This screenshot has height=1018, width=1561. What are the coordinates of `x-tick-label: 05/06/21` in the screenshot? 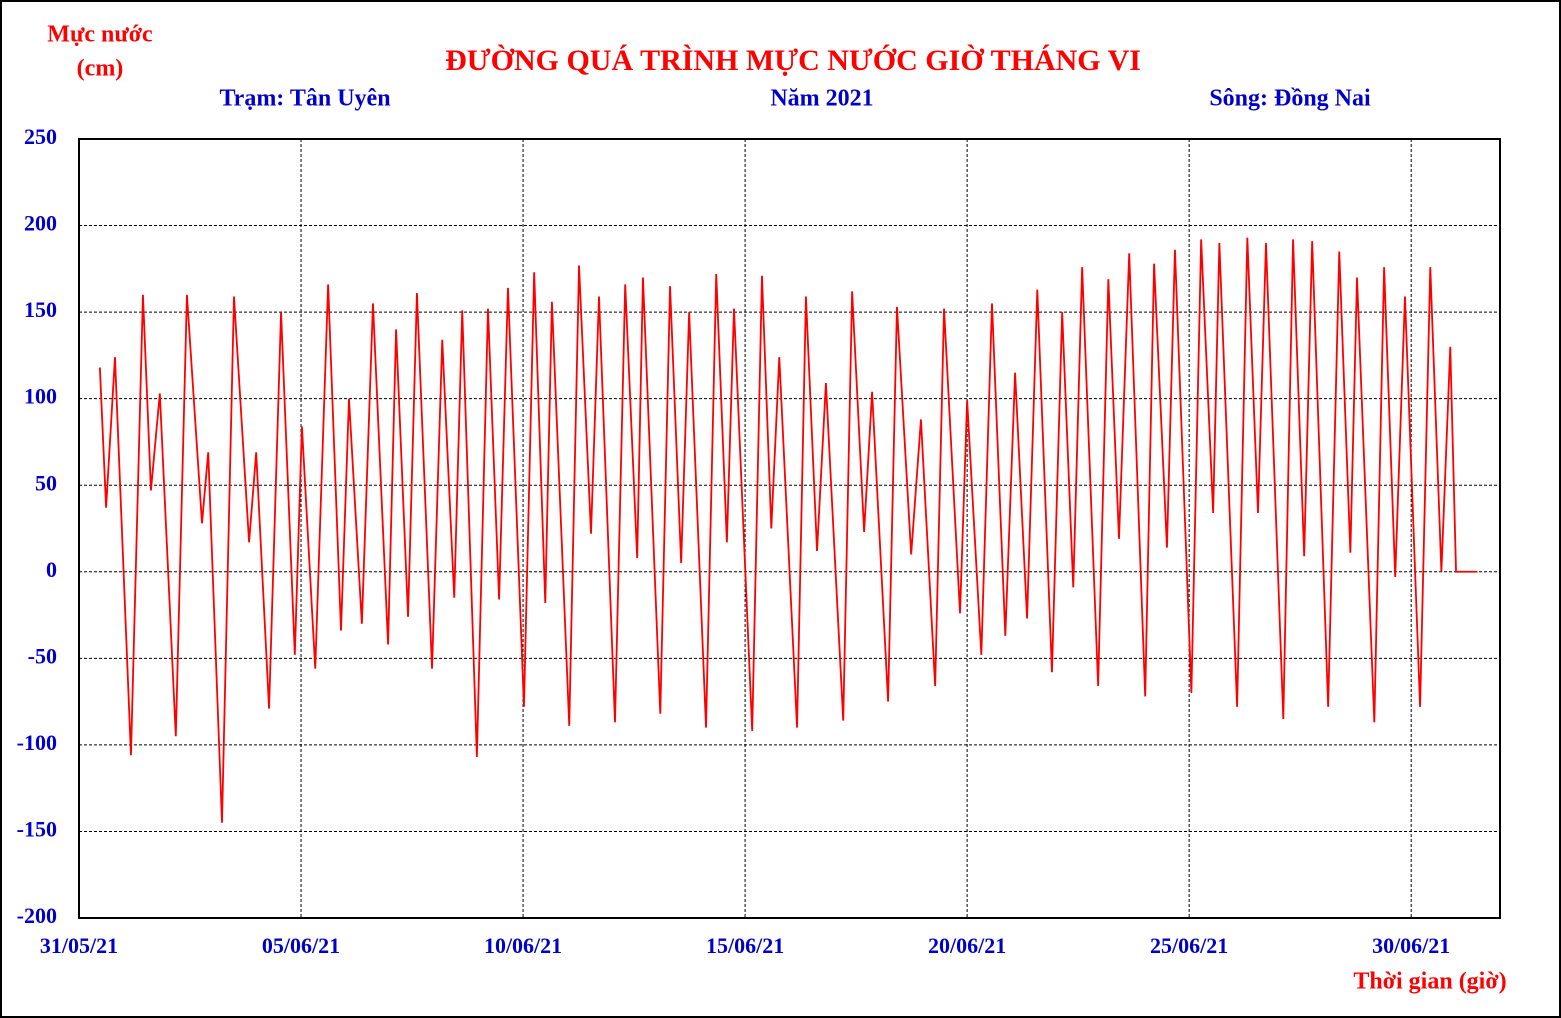 It's located at (301, 945).